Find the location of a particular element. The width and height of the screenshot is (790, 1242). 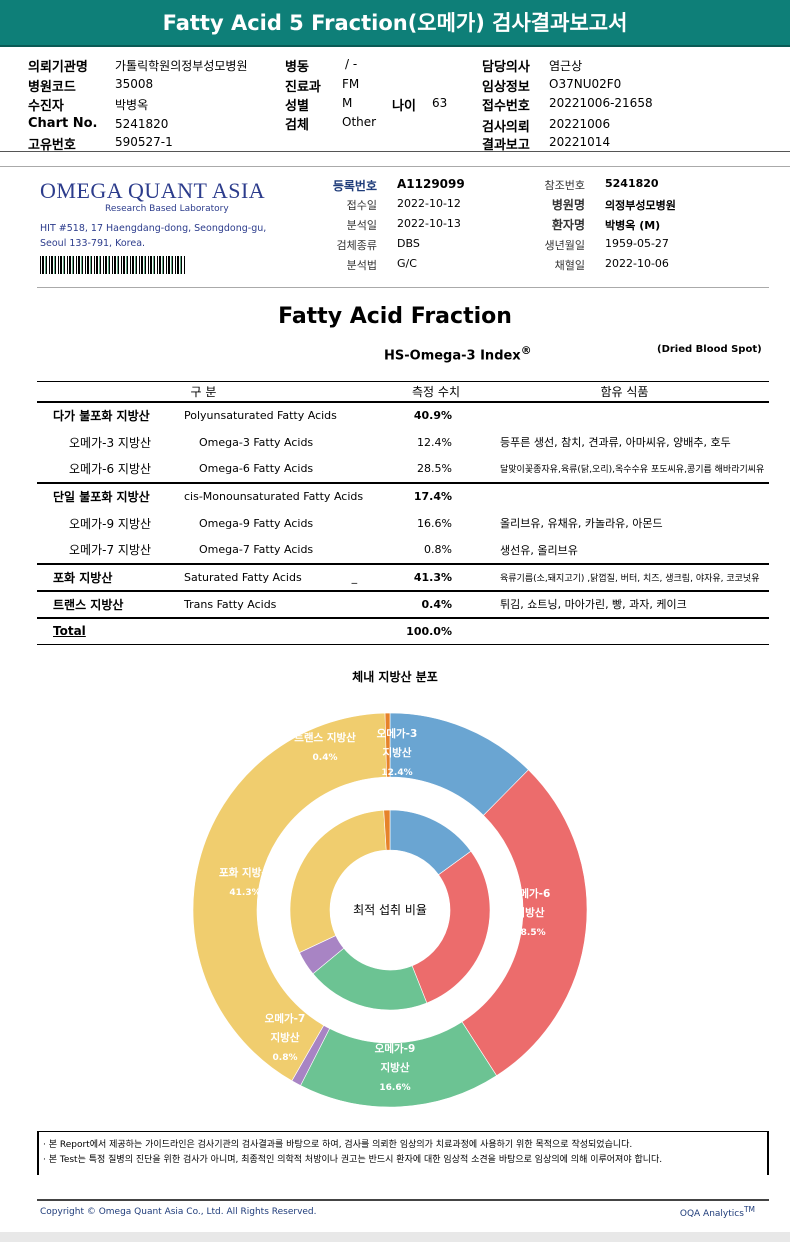

category-en-text: Omega-3 Fatty Acids is located at coordinates (256, 442).